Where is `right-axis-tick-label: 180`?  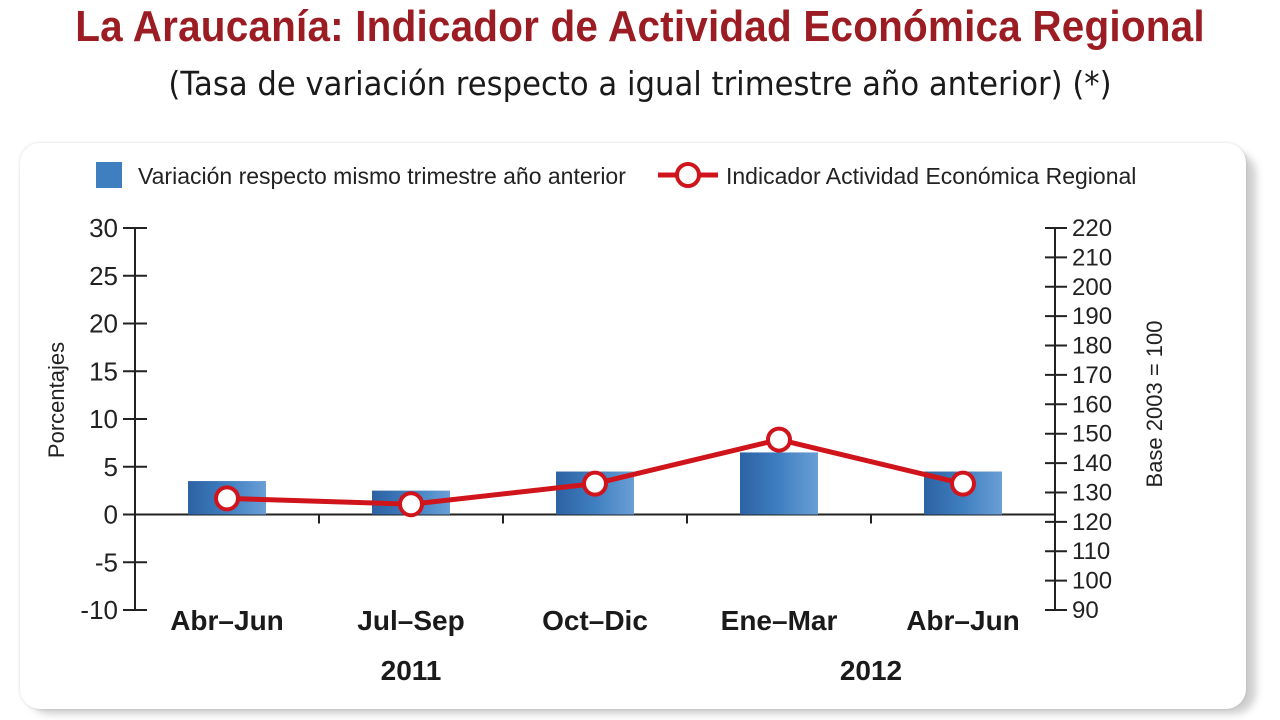 right-axis-tick-label: 180 is located at coordinates (1092, 346).